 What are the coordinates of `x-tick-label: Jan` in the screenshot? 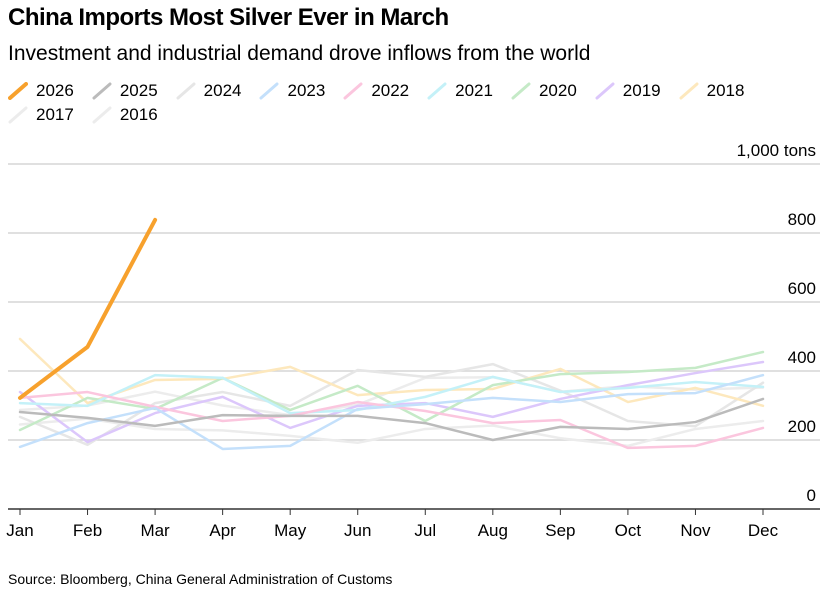 It's located at (19, 530).